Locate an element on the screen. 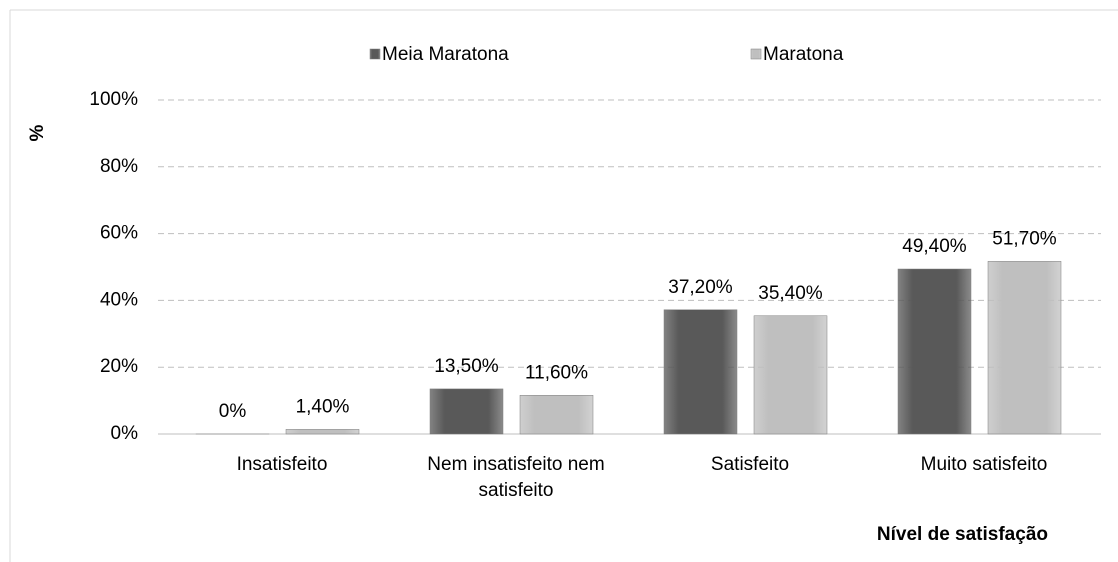 This screenshot has width=1118, height=562. x-tick-label: Insatisfeito is located at coordinates (282, 464).